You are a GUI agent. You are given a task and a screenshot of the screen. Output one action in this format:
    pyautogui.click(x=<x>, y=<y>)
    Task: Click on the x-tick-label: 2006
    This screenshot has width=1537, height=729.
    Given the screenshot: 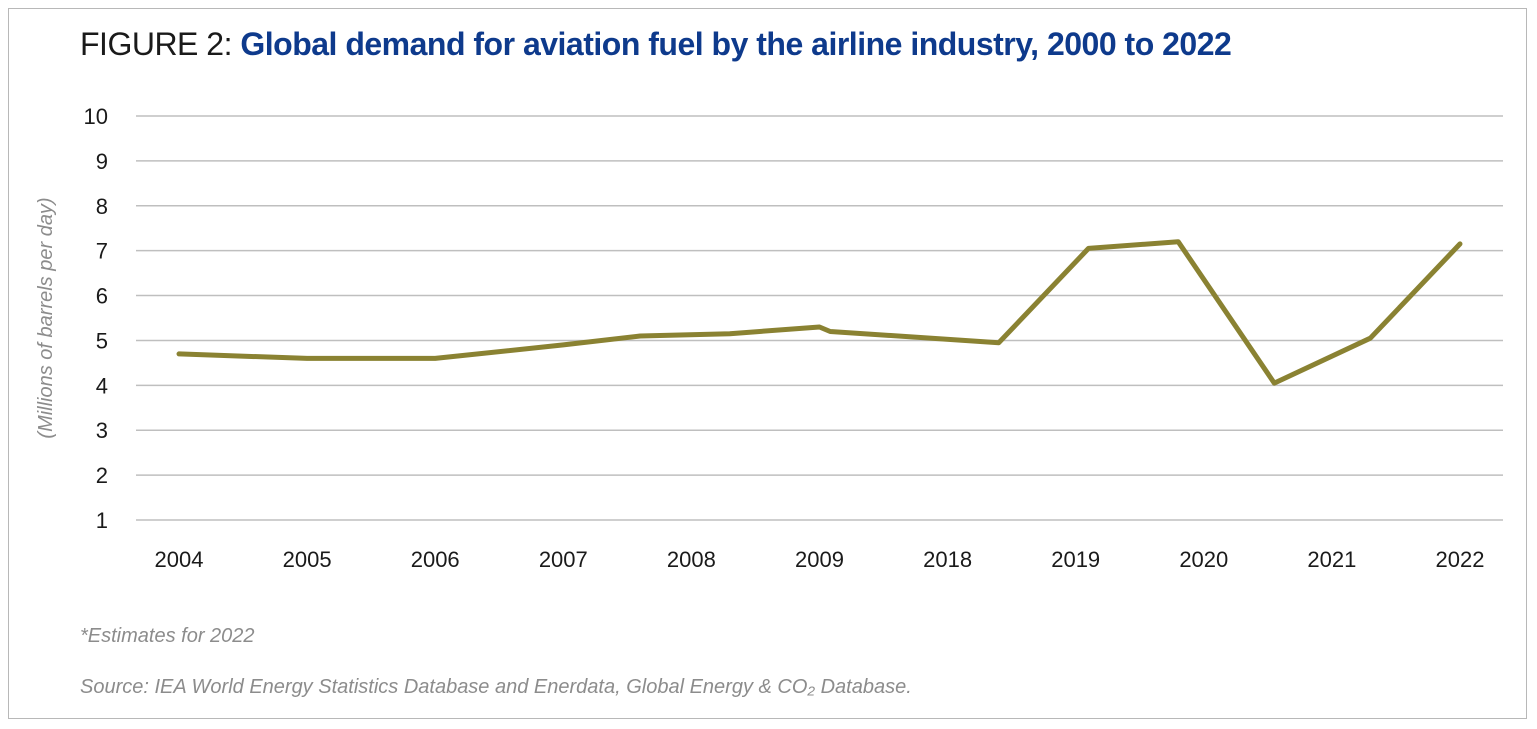 What is the action you would take?
    pyautogui.click(x=435, y=559)
    